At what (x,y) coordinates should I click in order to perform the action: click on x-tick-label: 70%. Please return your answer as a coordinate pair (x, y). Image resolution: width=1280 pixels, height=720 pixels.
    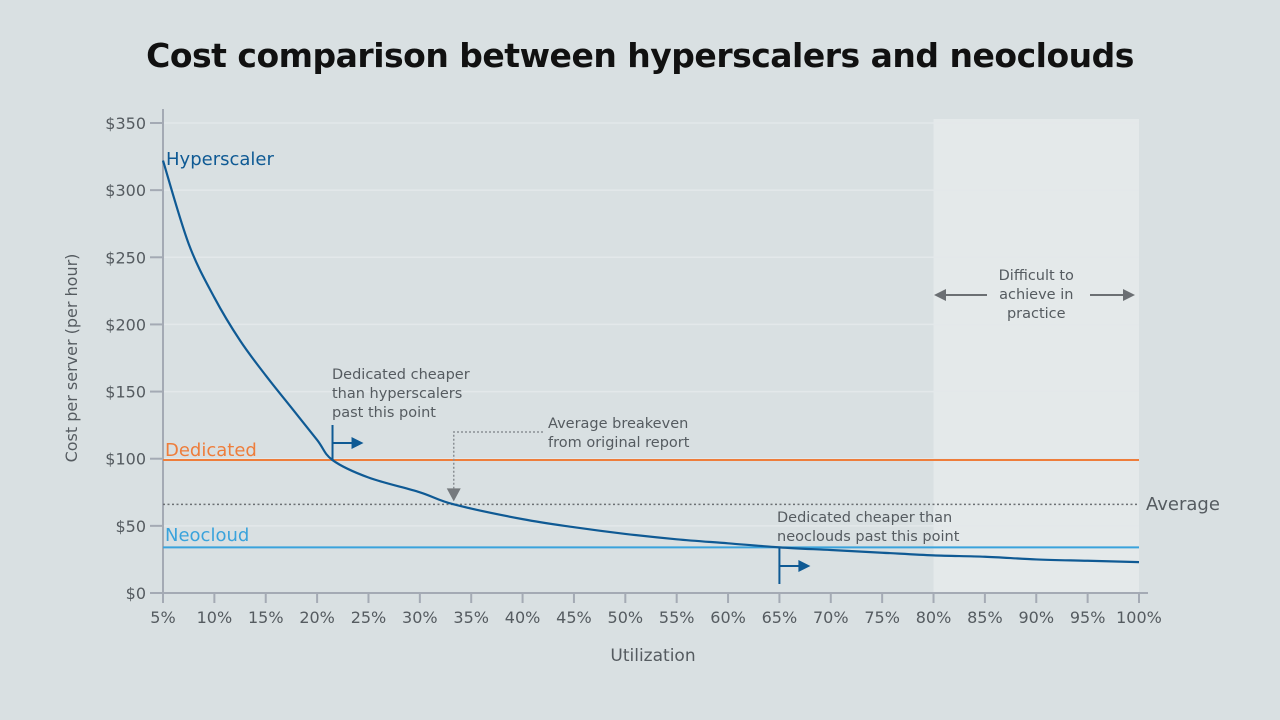
    Looking at the image, I should click on (831, 617).